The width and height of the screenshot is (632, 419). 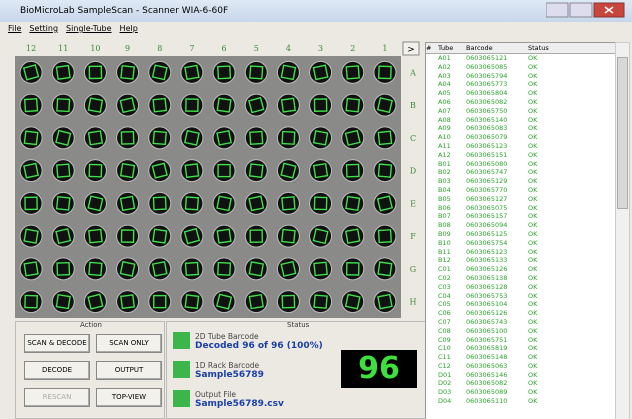 What do you see at coordinates (89, 28) in the screenshot?
I see `menu-item: Single-Tube` at bounding box center [89, 28].